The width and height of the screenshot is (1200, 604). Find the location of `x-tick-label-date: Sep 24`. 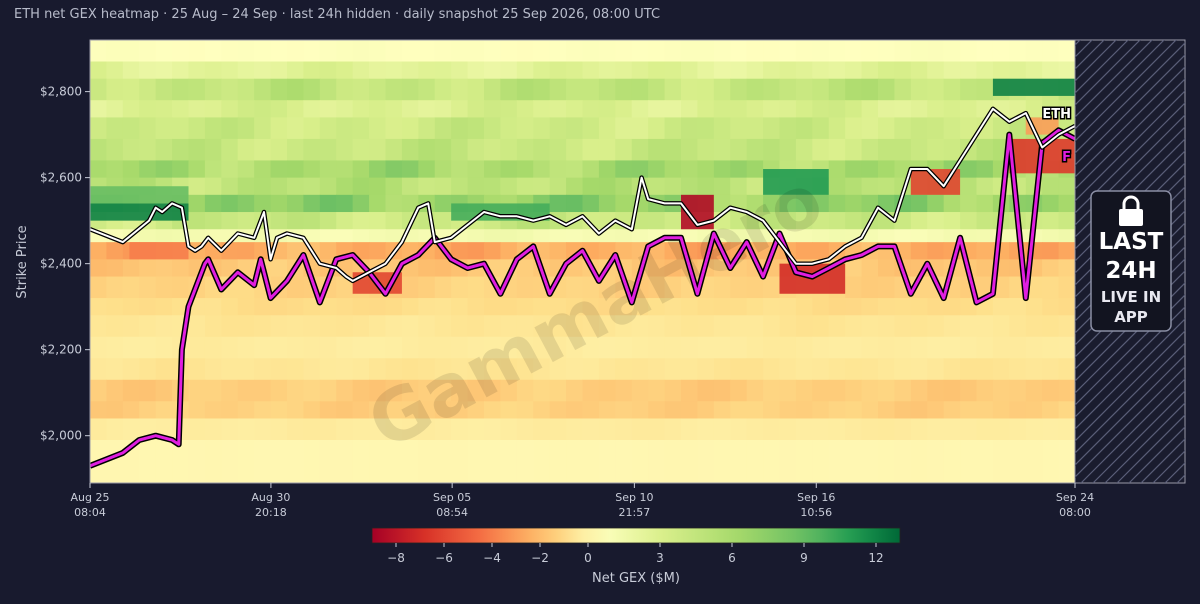

x-tick-label-date: Sep 24 is located at coordinates (1075, 497).